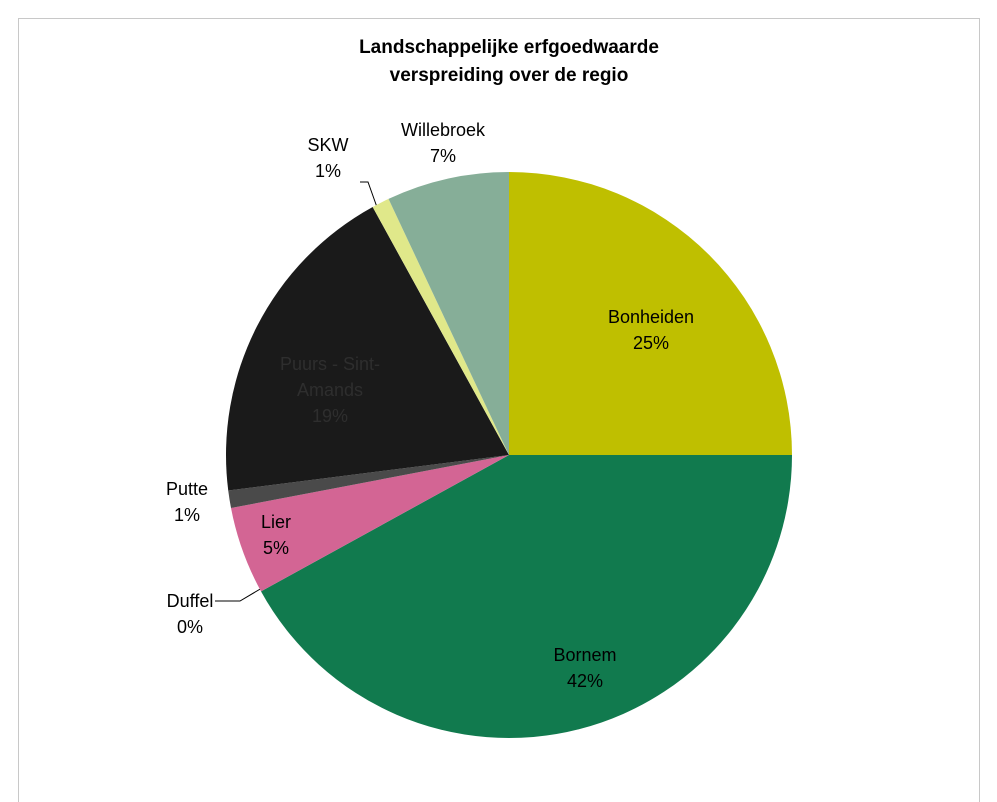 The width and height of the screenshot is (997, 802). What do you see at coordinates (328, 158) in the screenshot?
I see `slice-label: SKW 1%` at bounding box center [328, 158].